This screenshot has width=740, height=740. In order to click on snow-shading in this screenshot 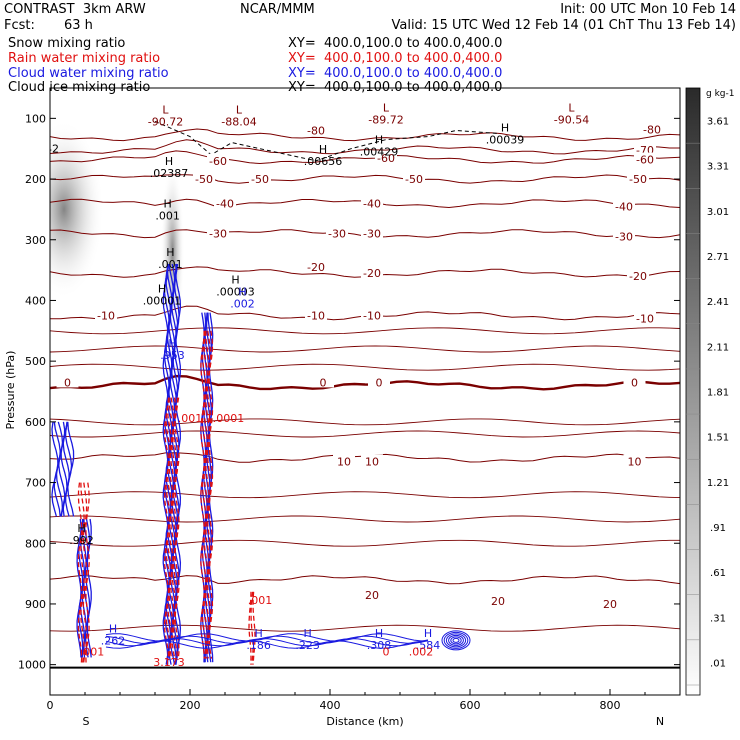, I will do `click(117, 230)`.